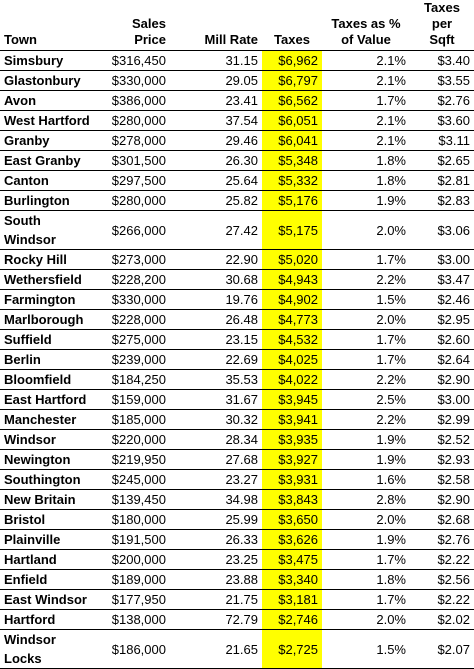 The image size is (474, 669). Describe the element at coordinates (134, 619) in the screenshot. I see `sales-price-cell: $138,000` at that location.